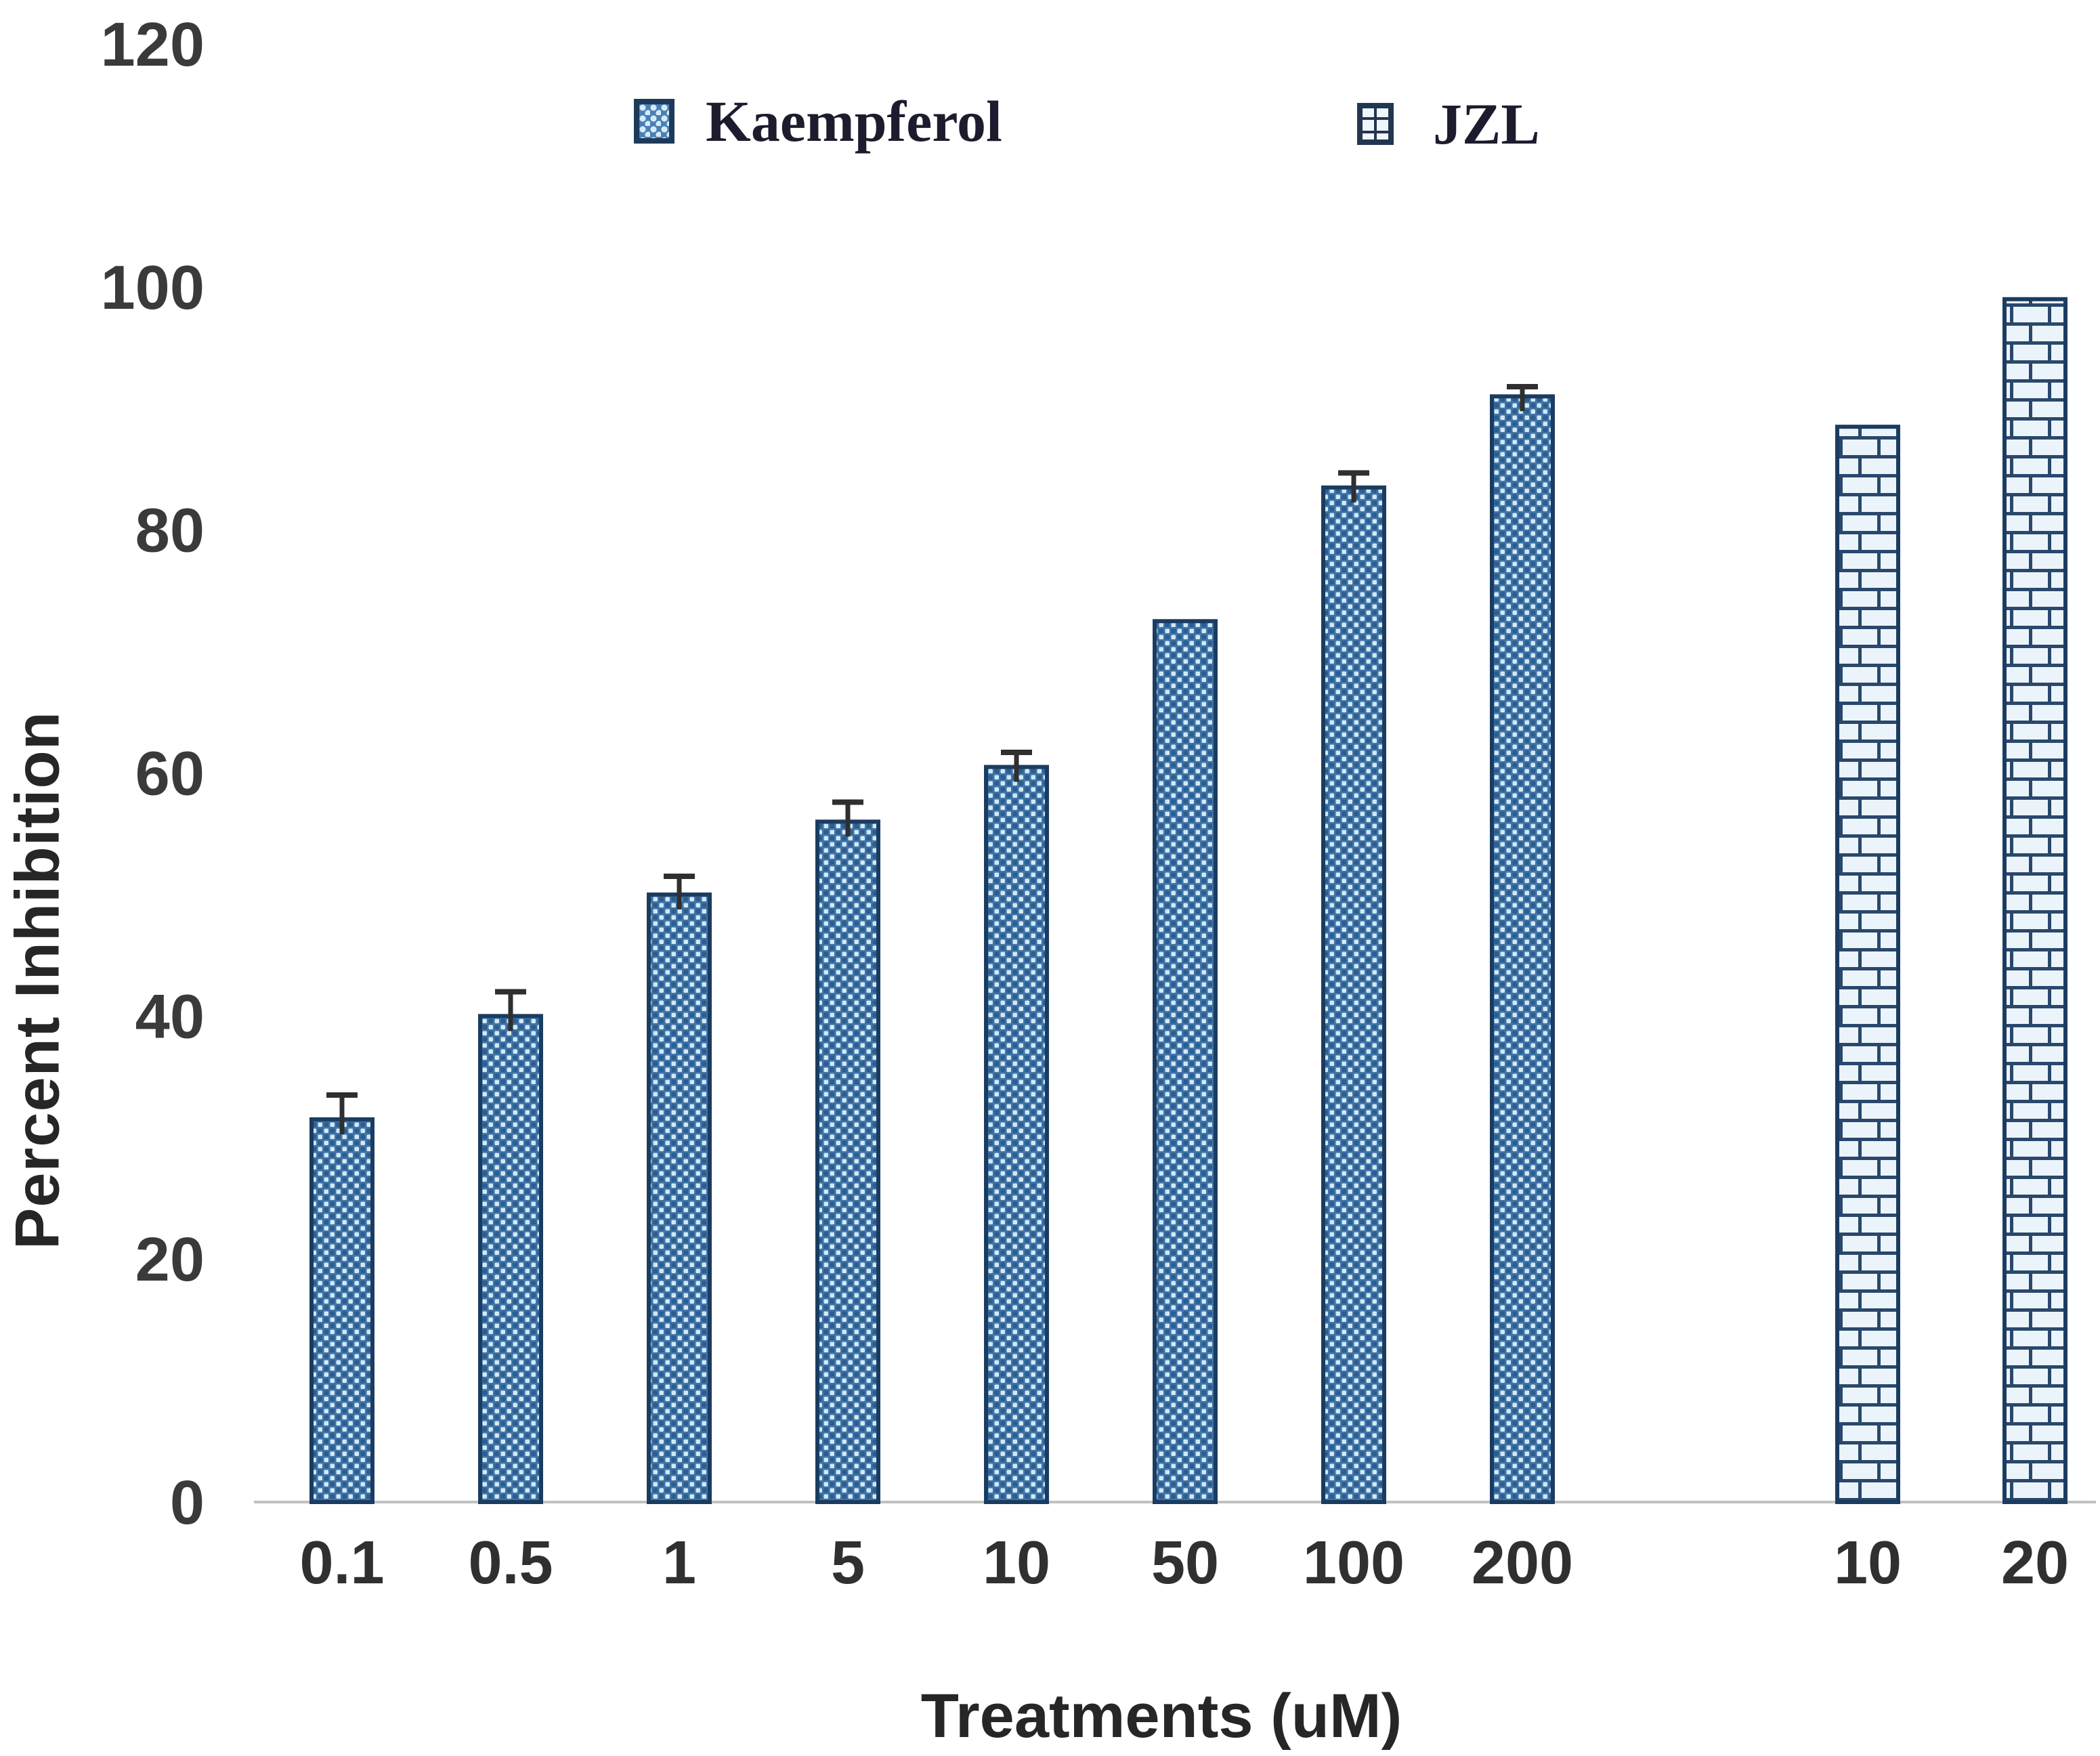 This screenshot has width=2100, height=1756. I want to click on legend-item-jzl: JZL, so click(1448, 124).